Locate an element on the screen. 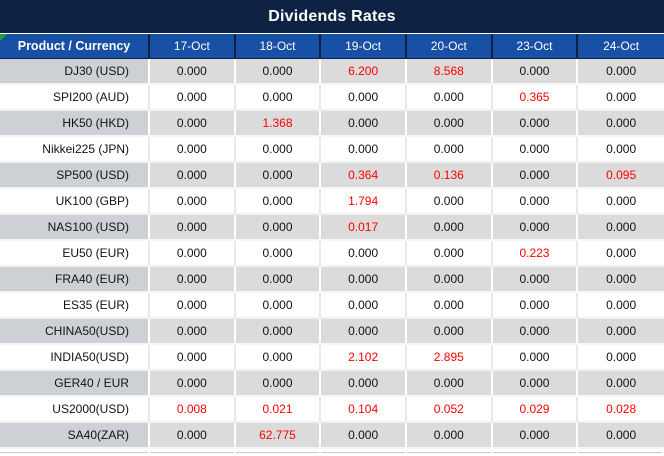  date-header: 17-Oct is located at coordinates (193, 46).